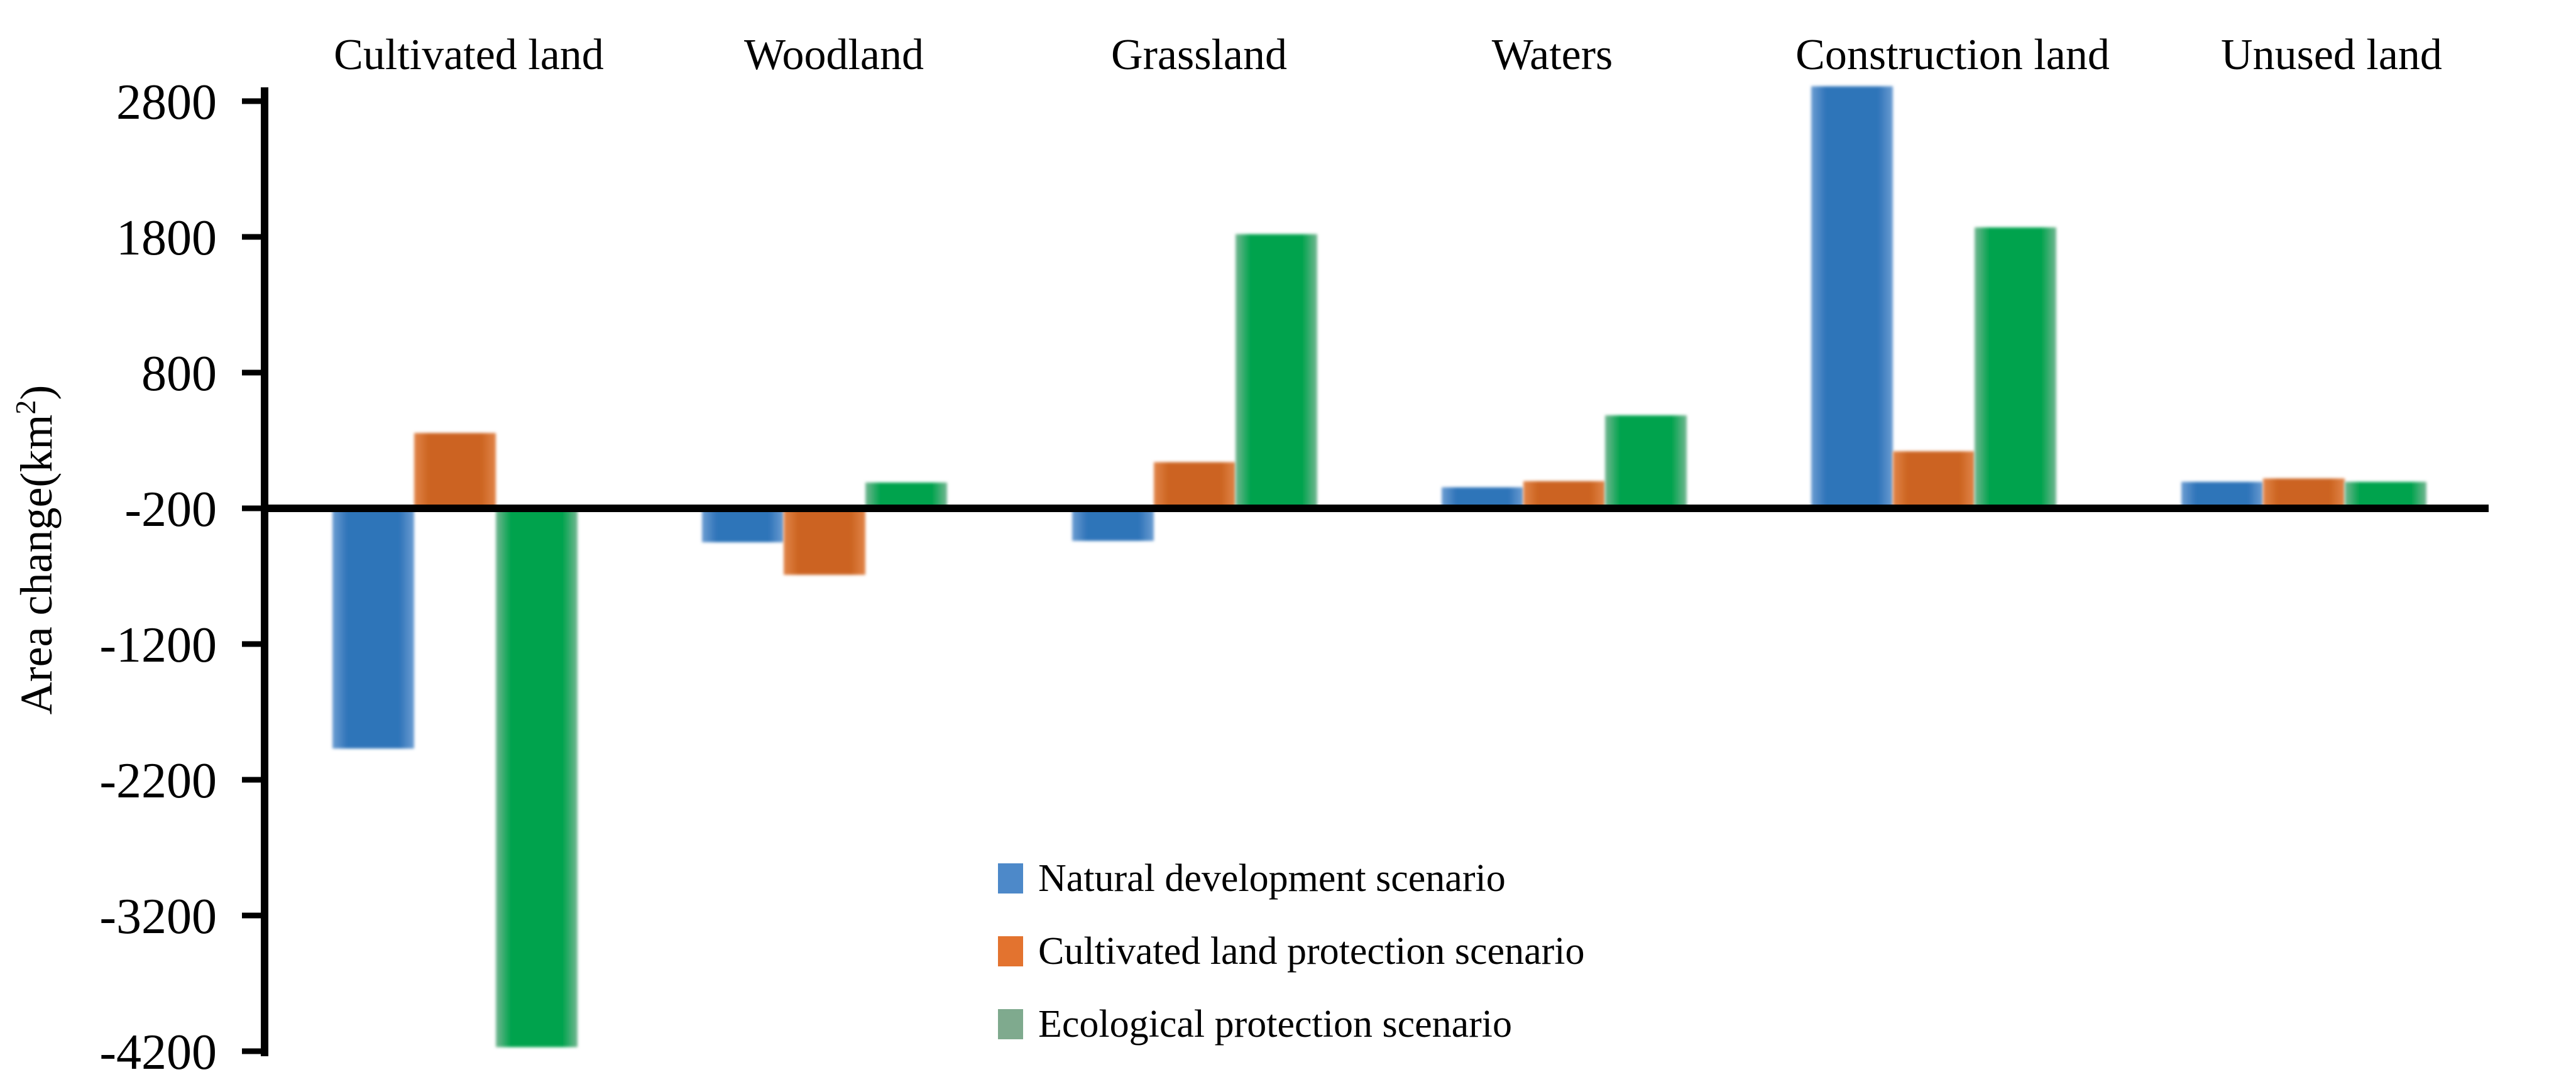 This screenshot has height=1082, width=2576. Describe the element at coordinates (537, 777) in the screenshot. I see `bar-ecological-protection-scenario-cultivated-land` at that location.